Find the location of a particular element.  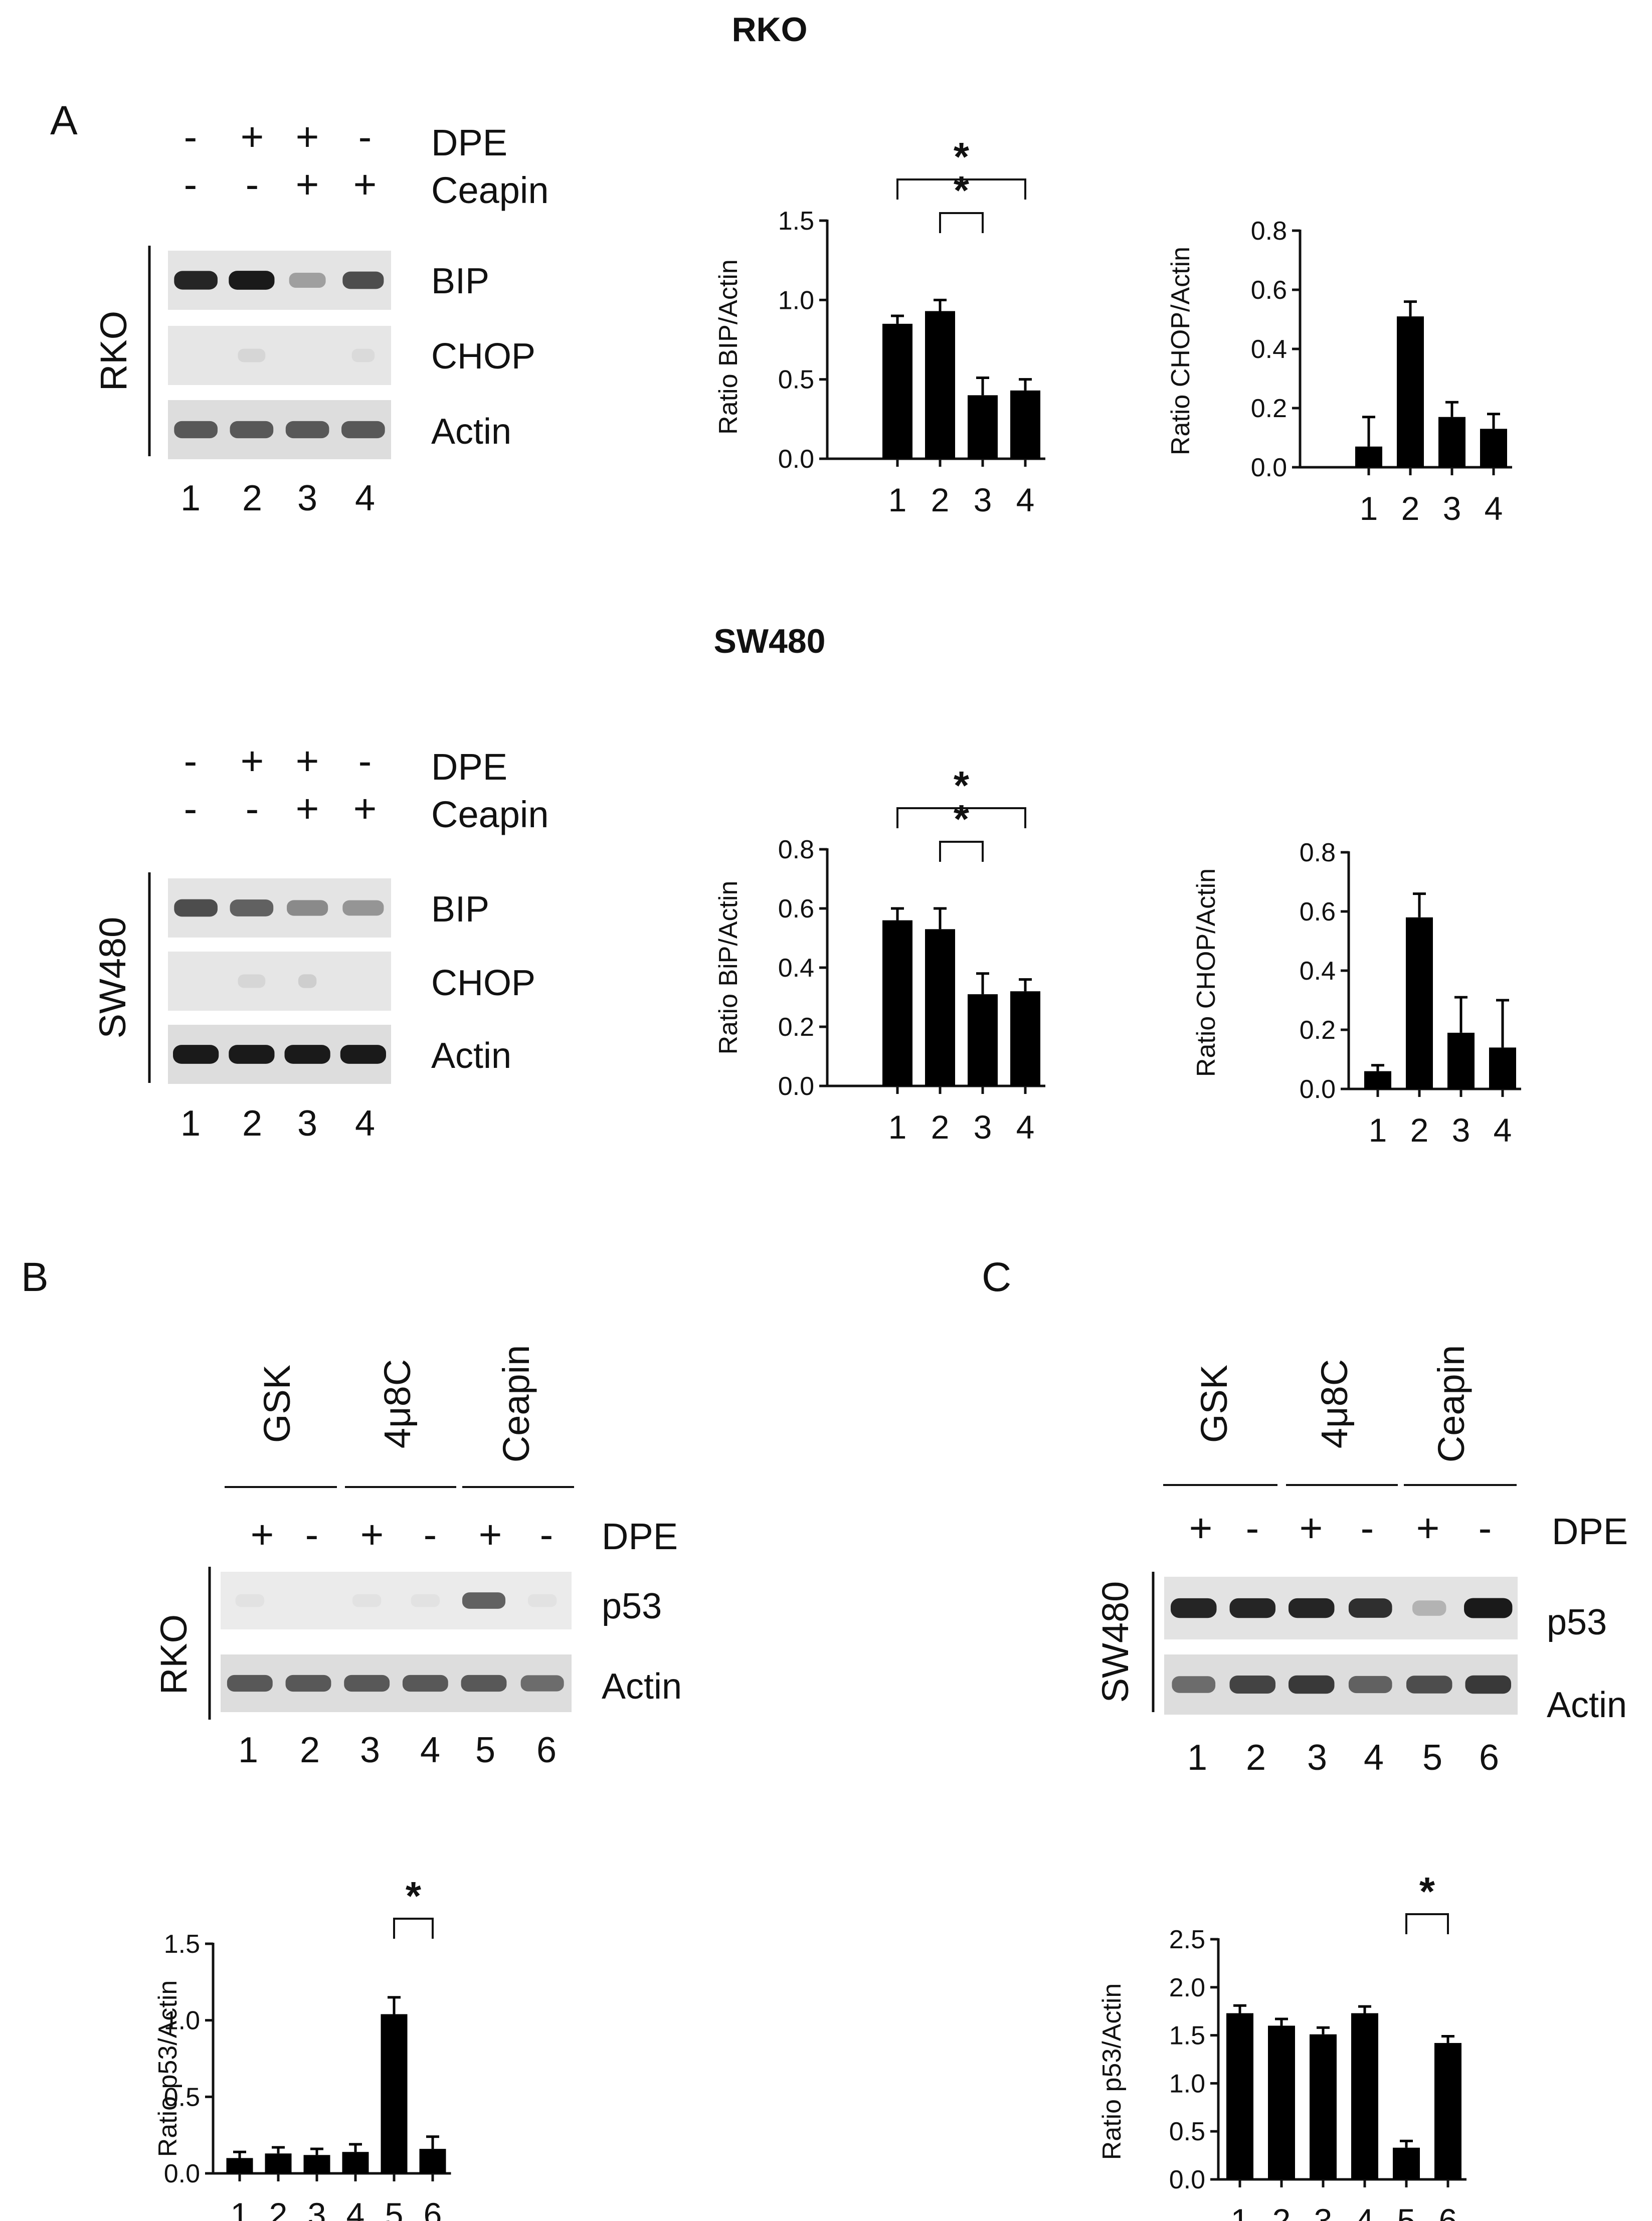

sw480-p53-chart: 0.0 0.5 1.0 1.5 2.0 2.5 Ratio p53/Actin 1 2 3 4 5 6 * is located at coordinates (1282, 2045).